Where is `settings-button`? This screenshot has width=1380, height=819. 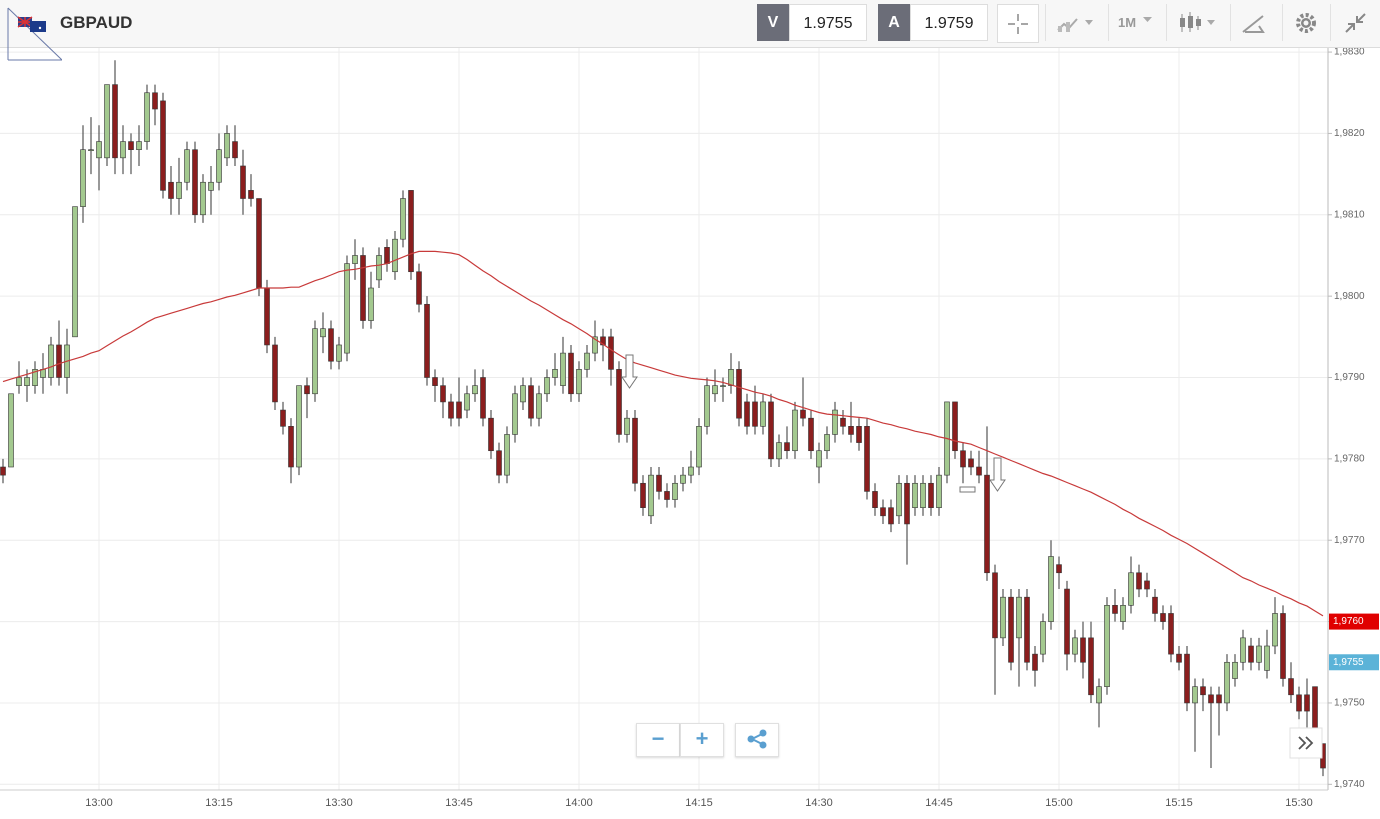
settings-button is located at coordinates (1305, 22).